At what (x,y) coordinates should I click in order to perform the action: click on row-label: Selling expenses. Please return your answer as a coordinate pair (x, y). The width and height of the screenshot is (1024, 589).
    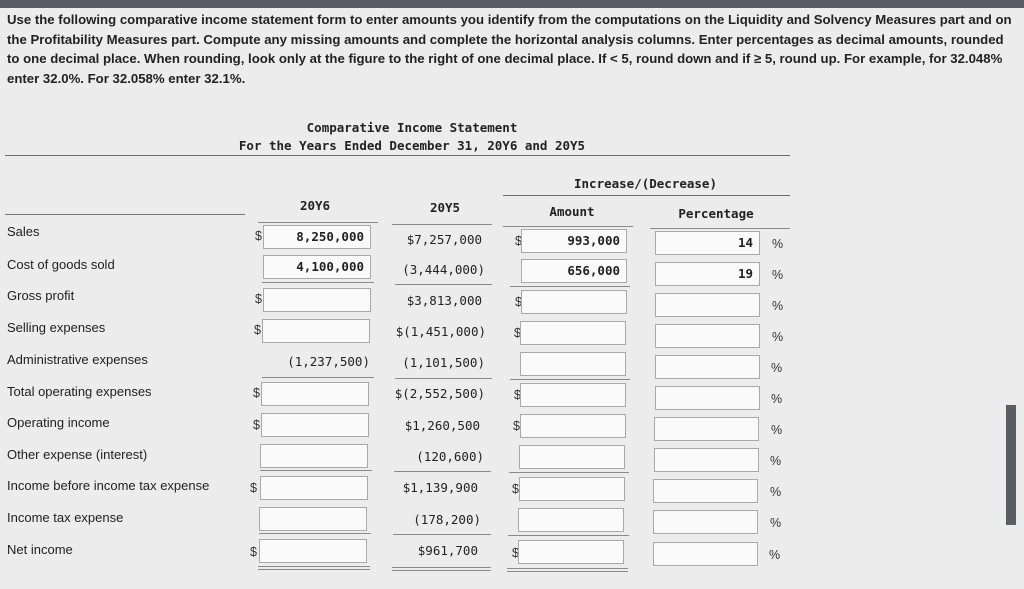
    Looking at the image, I should click on (56, 327).